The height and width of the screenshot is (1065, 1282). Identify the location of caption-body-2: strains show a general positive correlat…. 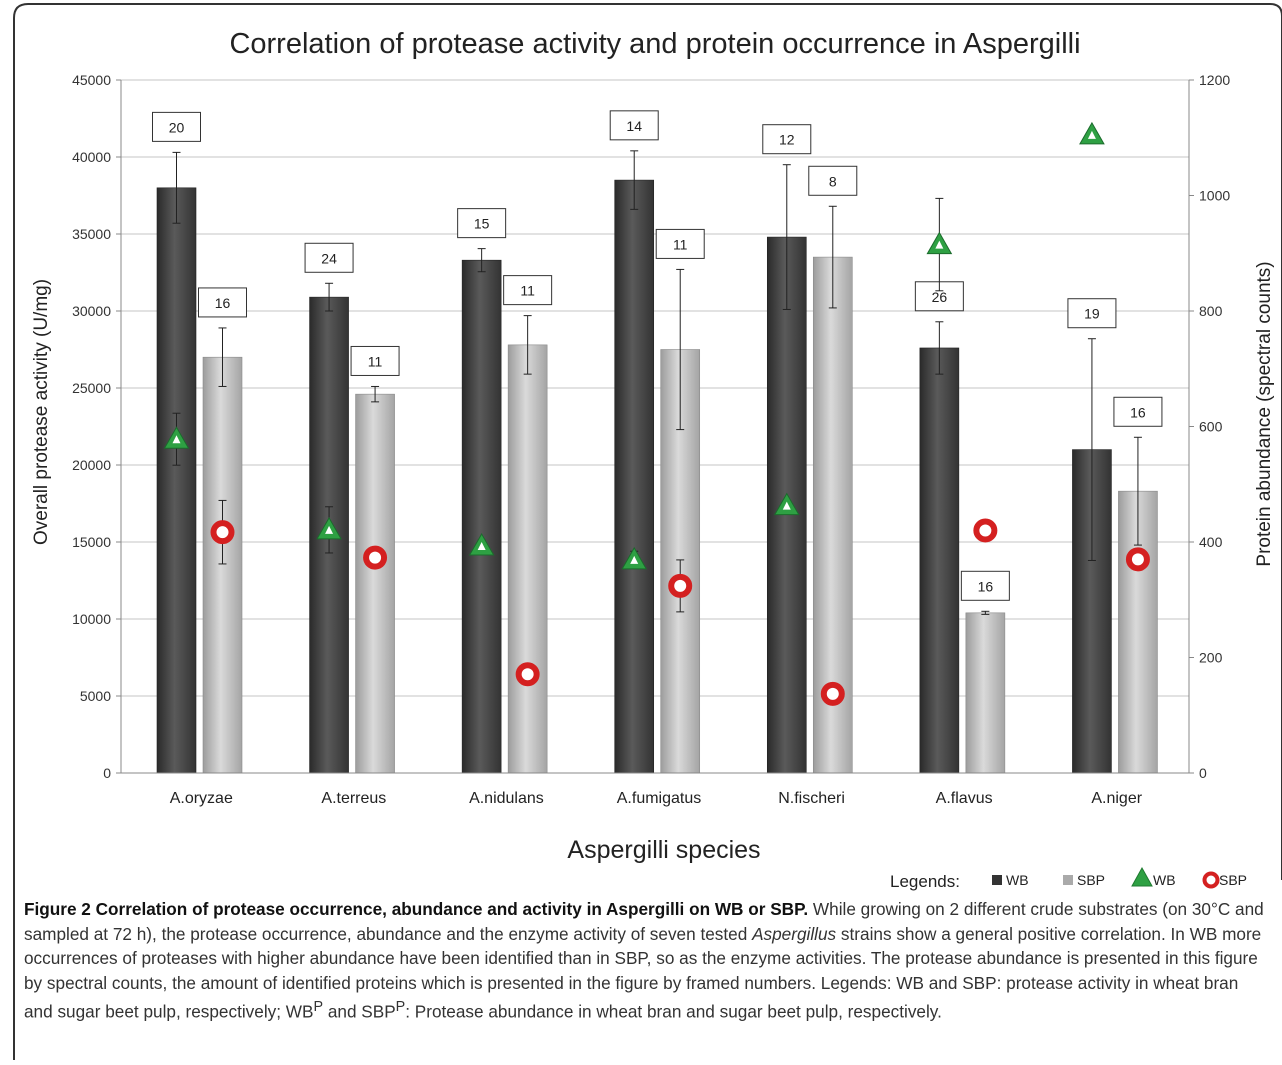
(643, 972).